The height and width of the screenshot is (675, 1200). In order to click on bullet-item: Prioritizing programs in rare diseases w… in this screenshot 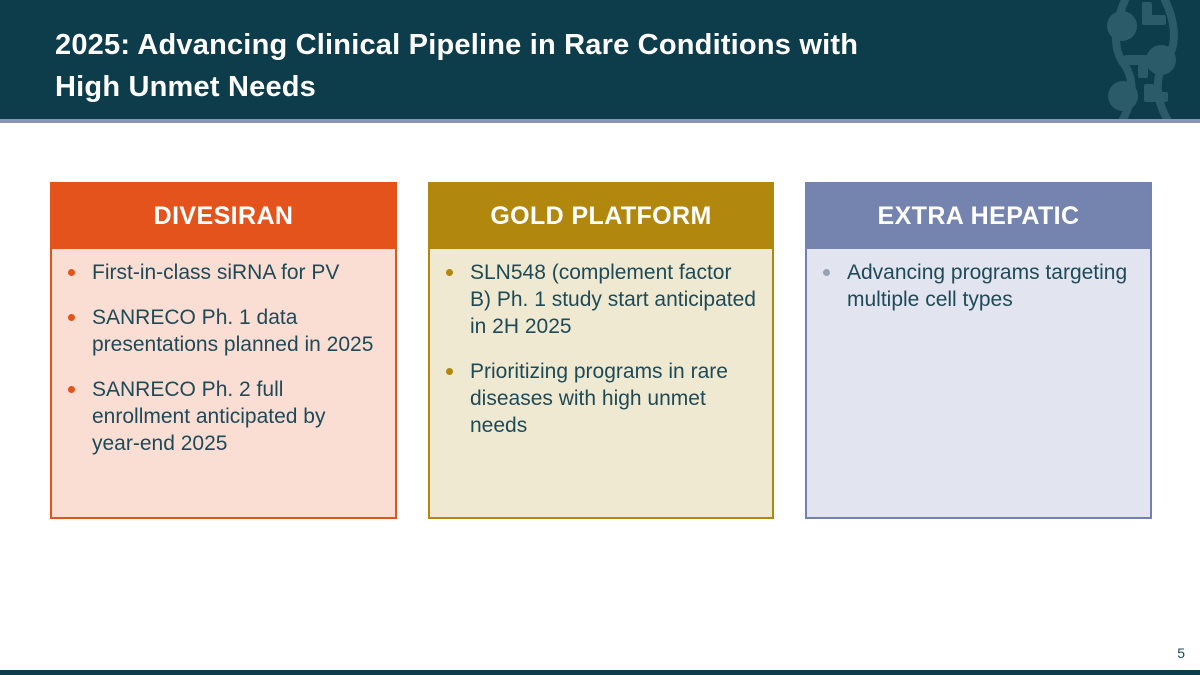, I will do `click(601, 398)`.